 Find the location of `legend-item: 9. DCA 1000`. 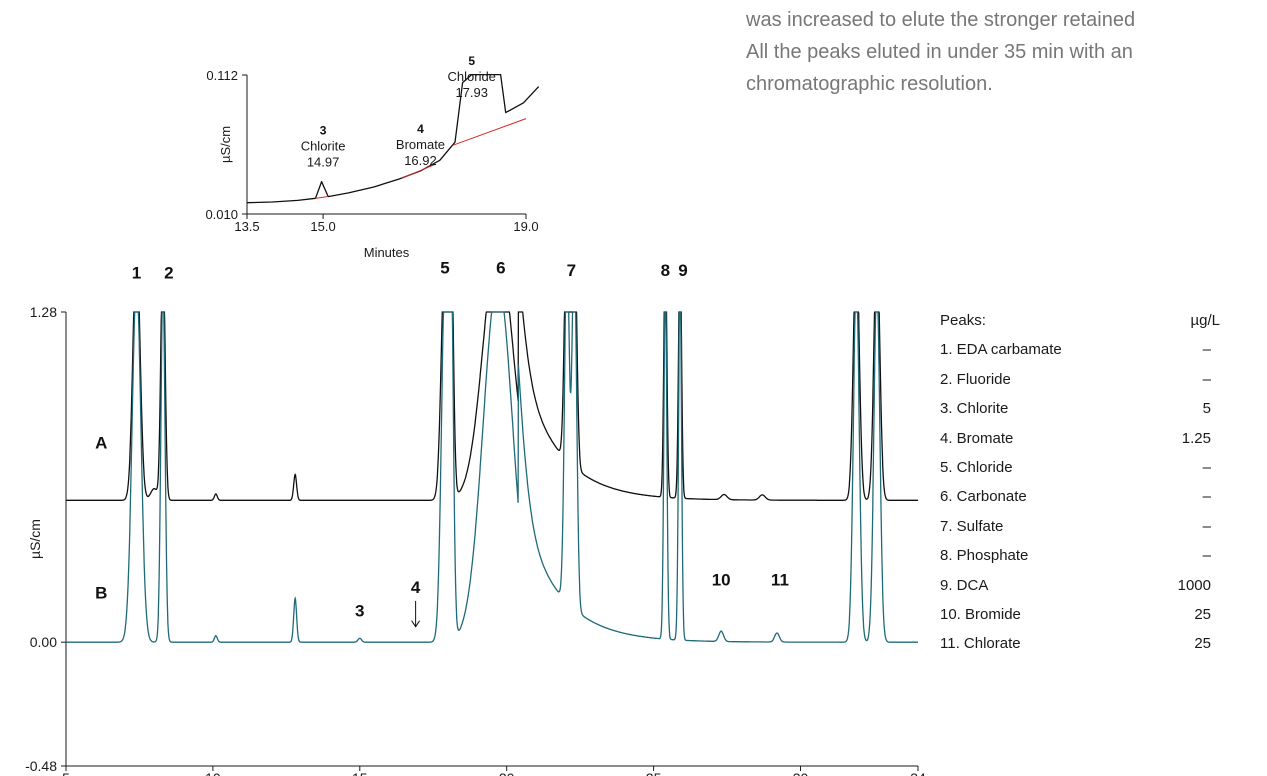

legend-item: 9. DCA 1000 is located at coordinates (1103, 591).